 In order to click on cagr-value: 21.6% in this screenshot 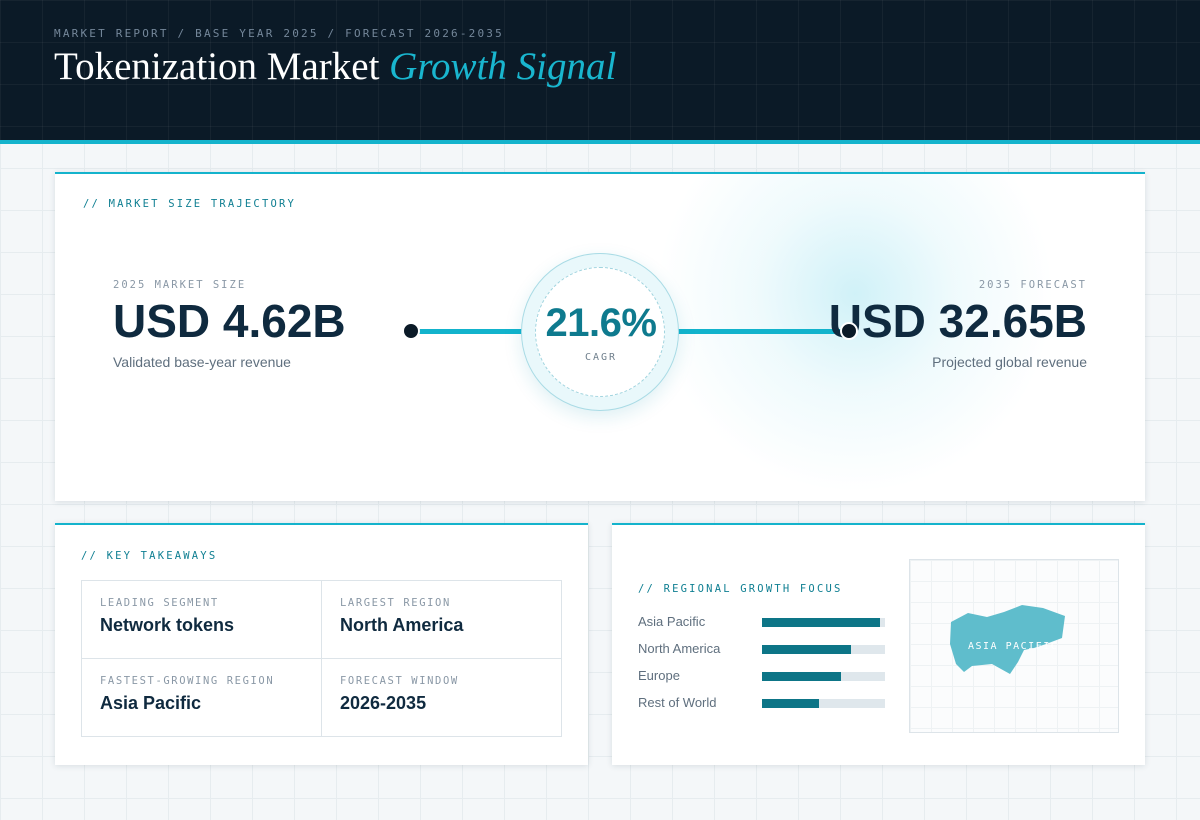, I will do `click(601, 323)`.